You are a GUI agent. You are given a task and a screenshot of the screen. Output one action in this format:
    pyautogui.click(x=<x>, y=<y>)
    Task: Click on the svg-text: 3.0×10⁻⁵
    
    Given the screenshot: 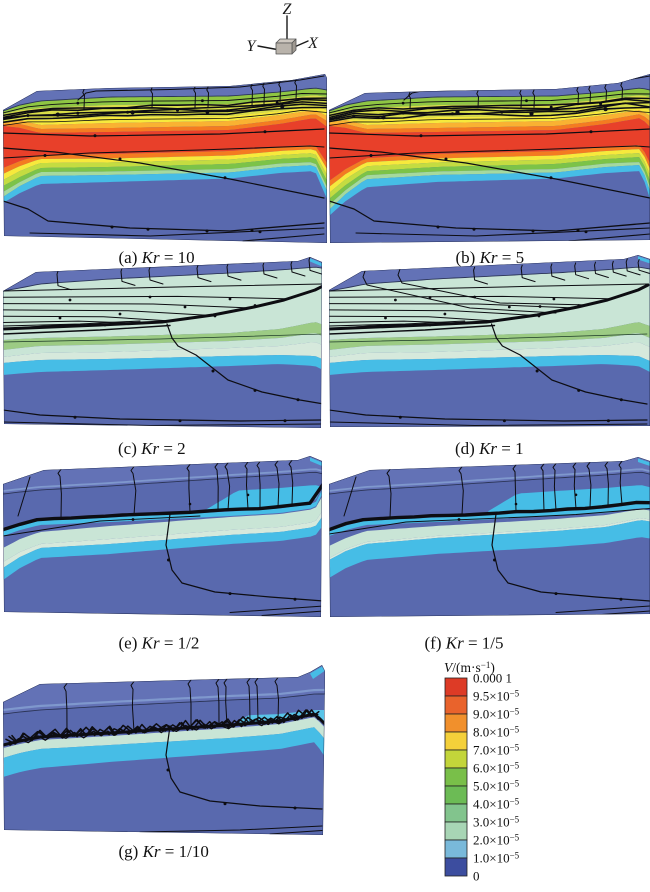 What is the action you would take?
    pyautogui.click(x=496, y=822)
    